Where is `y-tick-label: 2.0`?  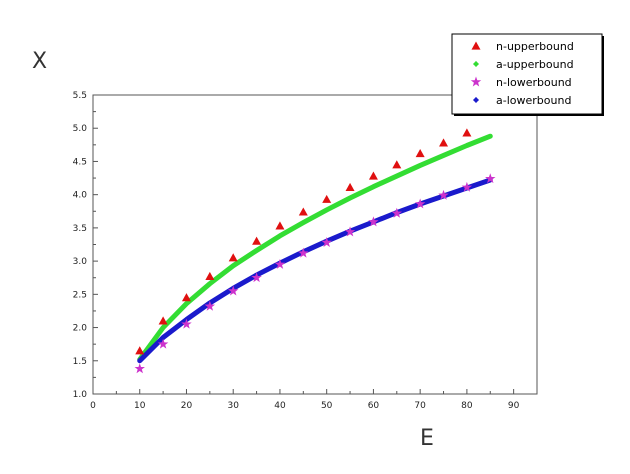 y-tick-label: 2.0 is located at coordinates (80, 329).